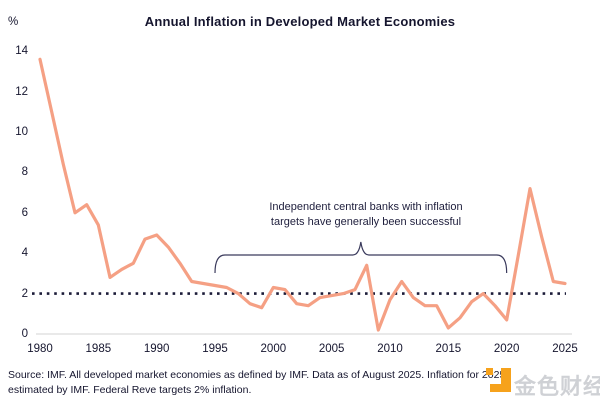  Describe the element at coordinates (506, 349) in the screenshot. I see `x-tick-2020: 2020` at that location.